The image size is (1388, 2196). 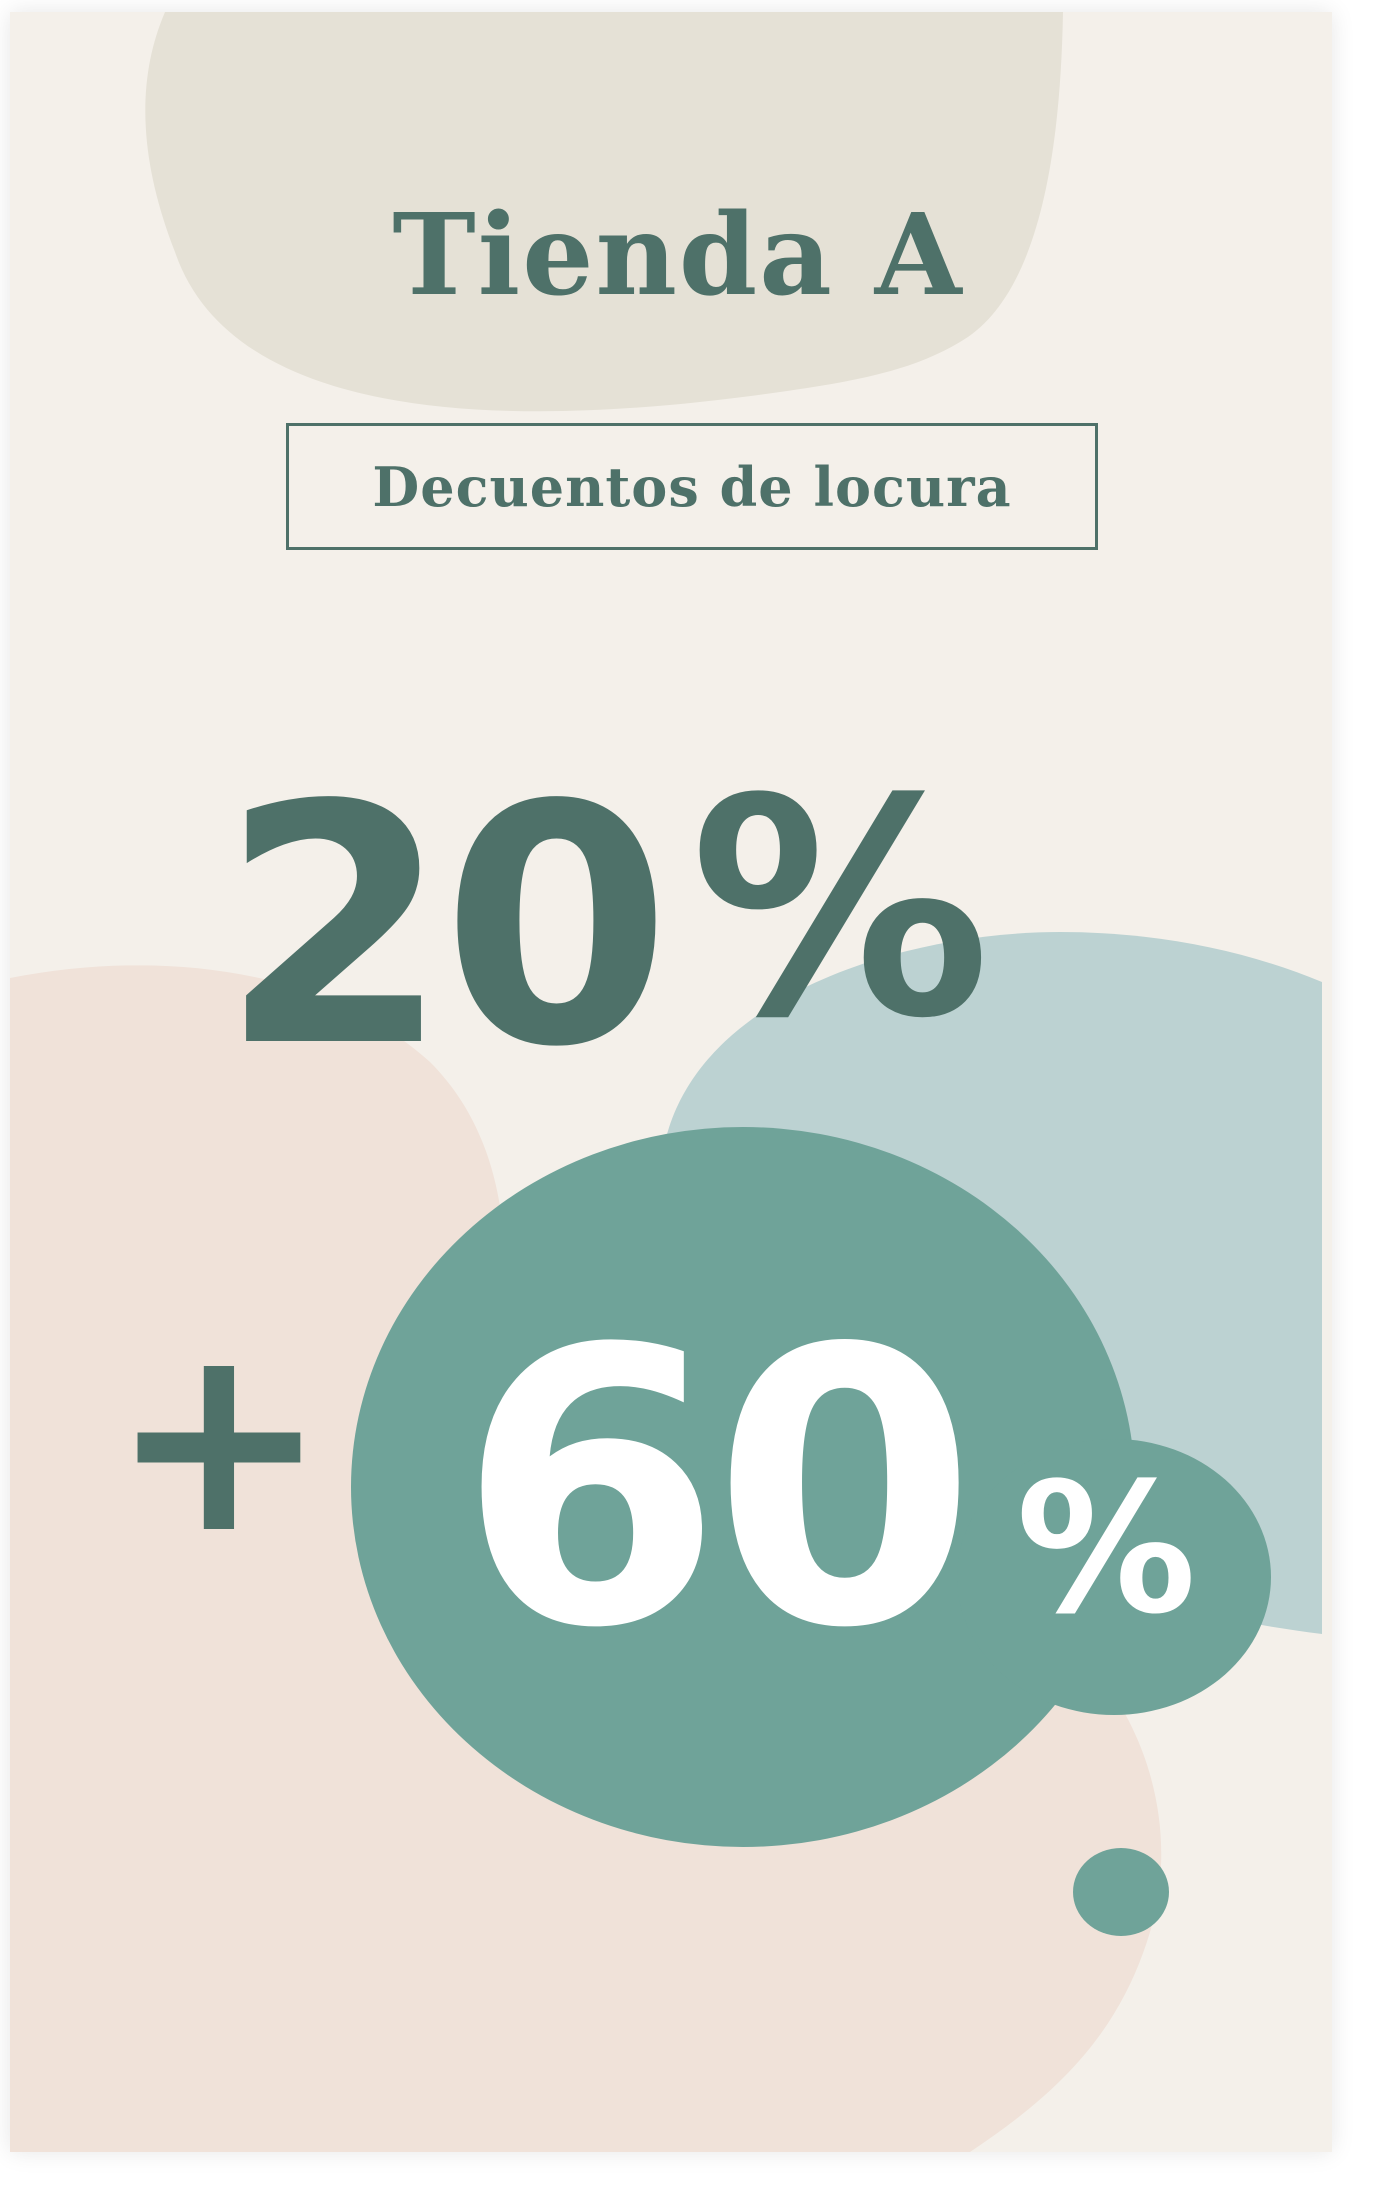 I want to click on small-teal-dot, so click(x=1121, y=1892).